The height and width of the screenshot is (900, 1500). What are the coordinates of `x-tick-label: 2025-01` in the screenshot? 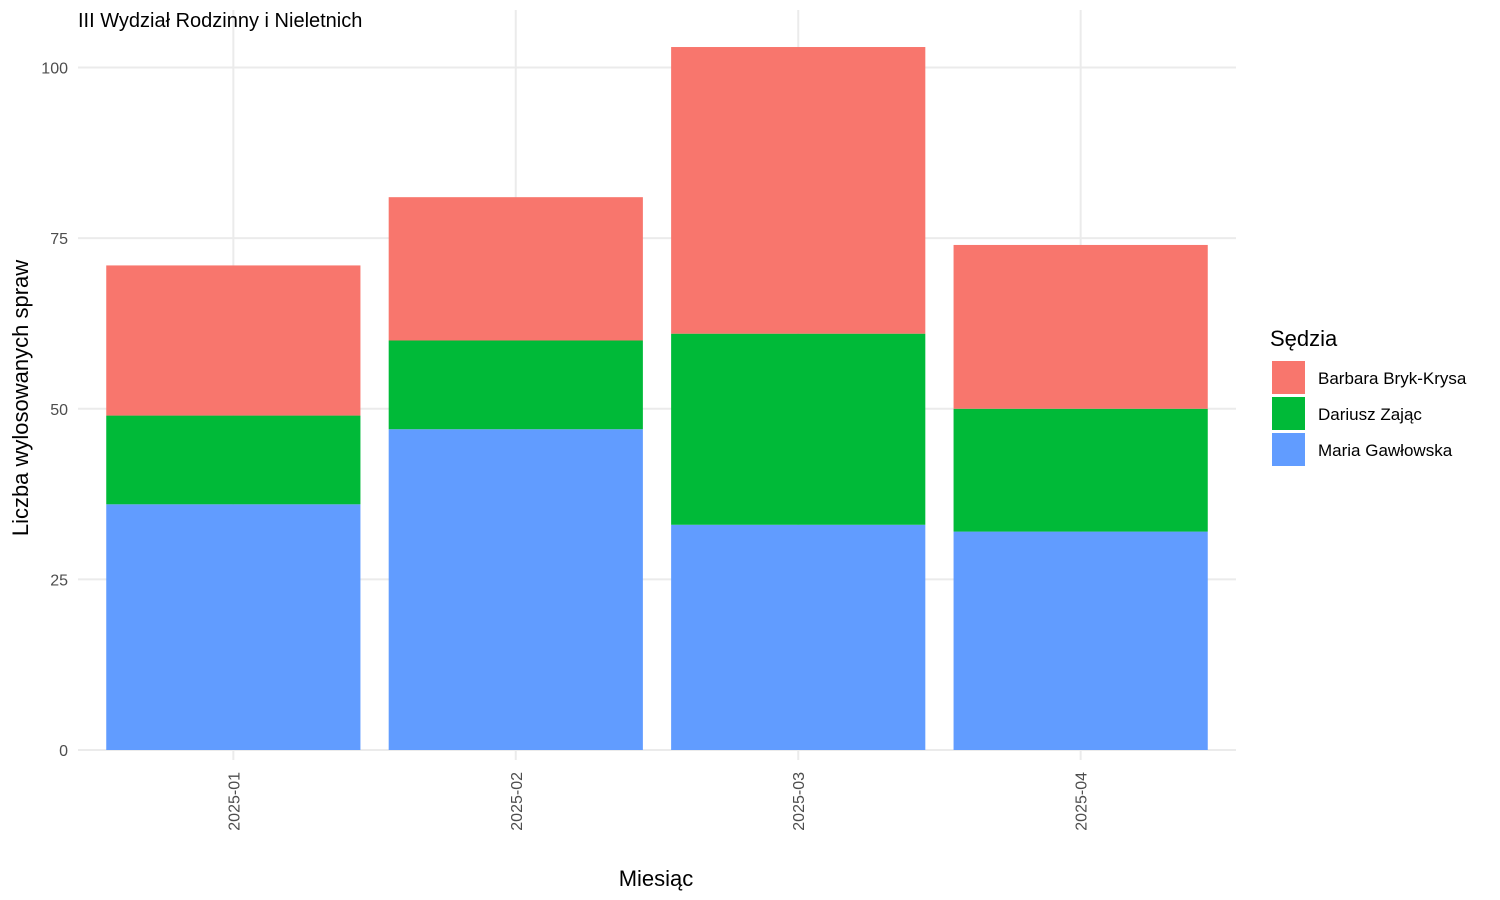 It's located at (234, 801).